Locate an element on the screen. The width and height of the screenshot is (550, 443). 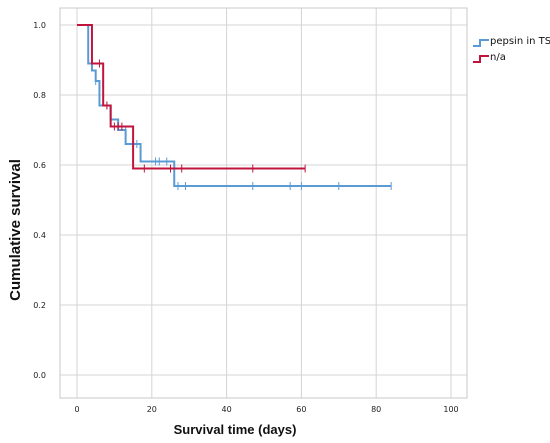
y-tick-label: 0.4 is located at coordinates (39, 235).